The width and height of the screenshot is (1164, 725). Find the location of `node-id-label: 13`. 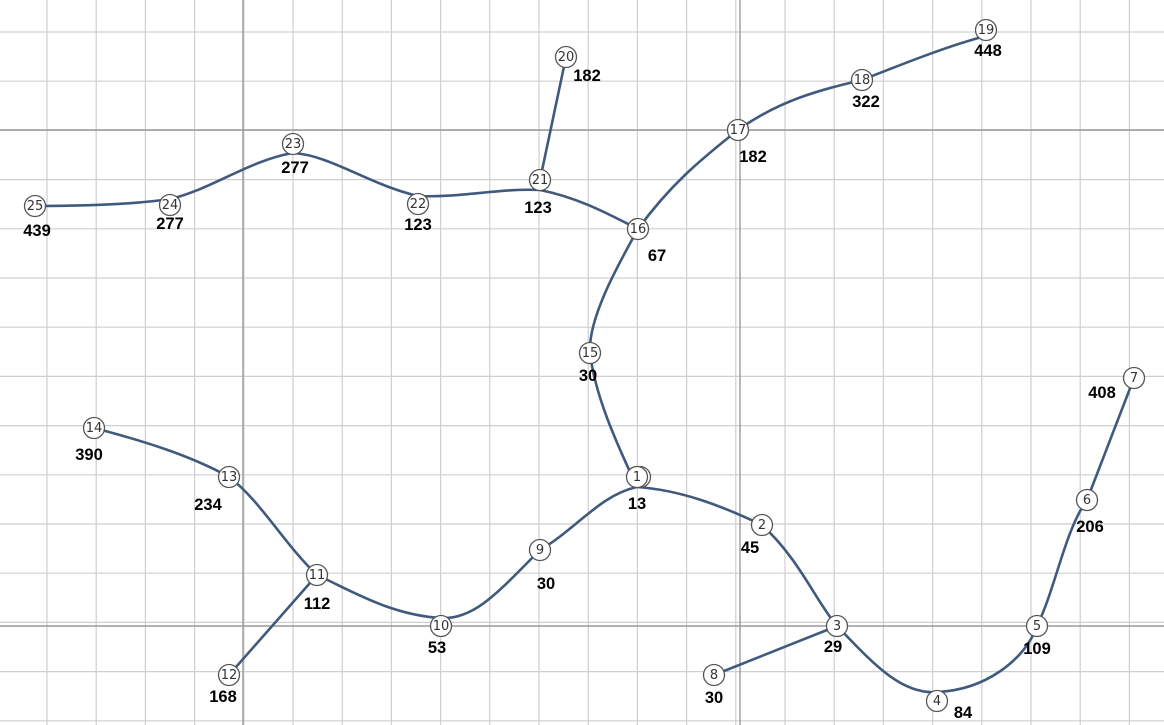

node-id-label: 13 is located at coordinates (229, 477).